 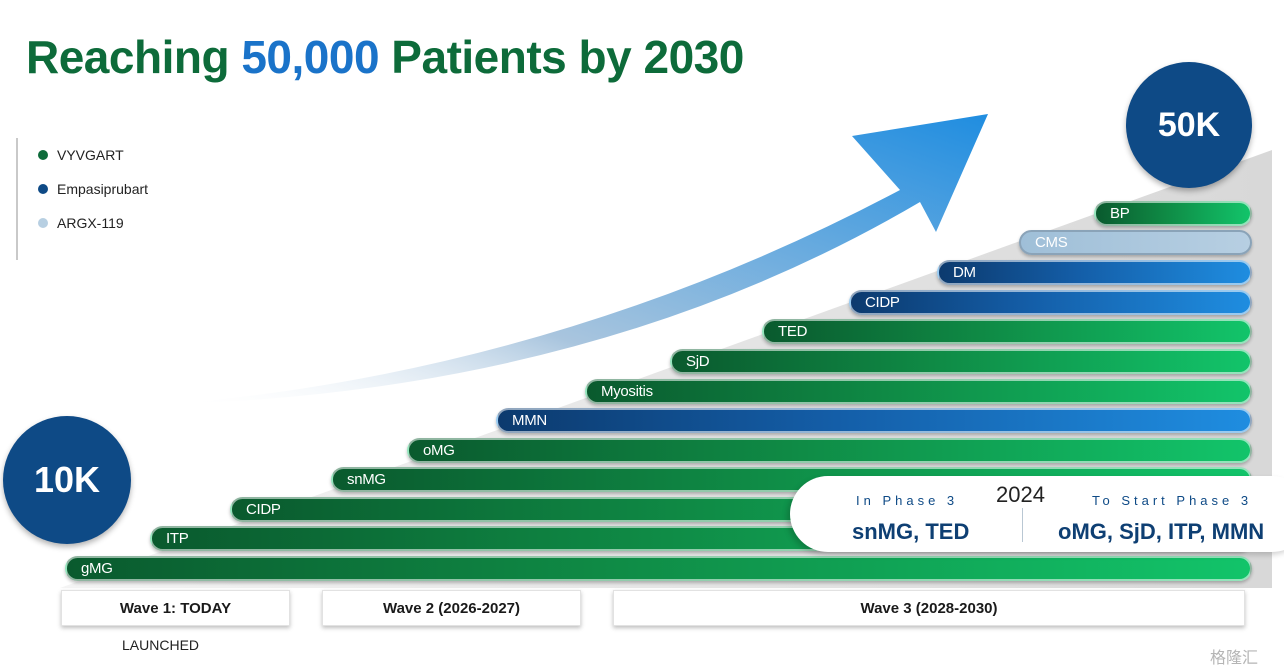 I want to click on wave-1-box: Wave 1: TODAY, so click(x=175, y=608).